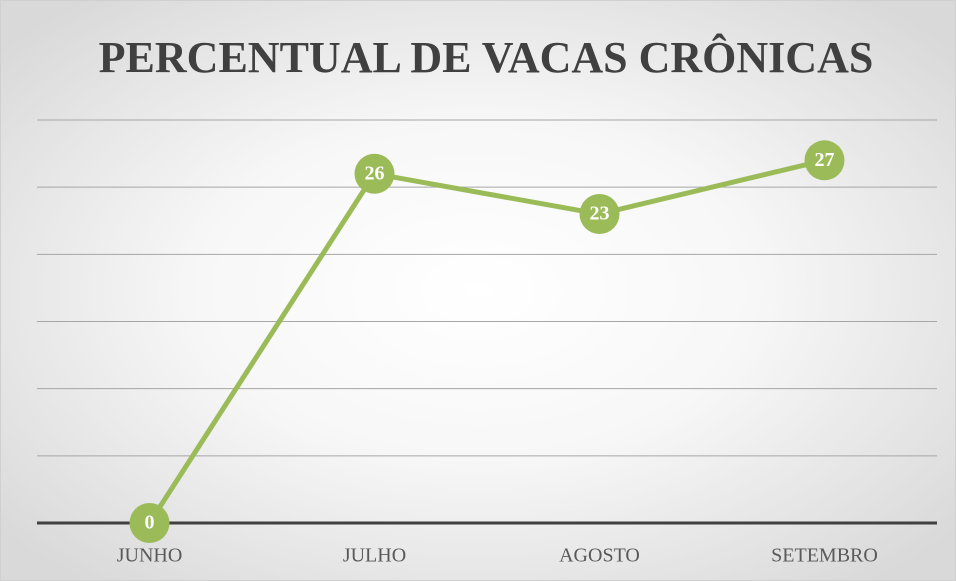  I want to click on data-label: 27, so click(825, 160).